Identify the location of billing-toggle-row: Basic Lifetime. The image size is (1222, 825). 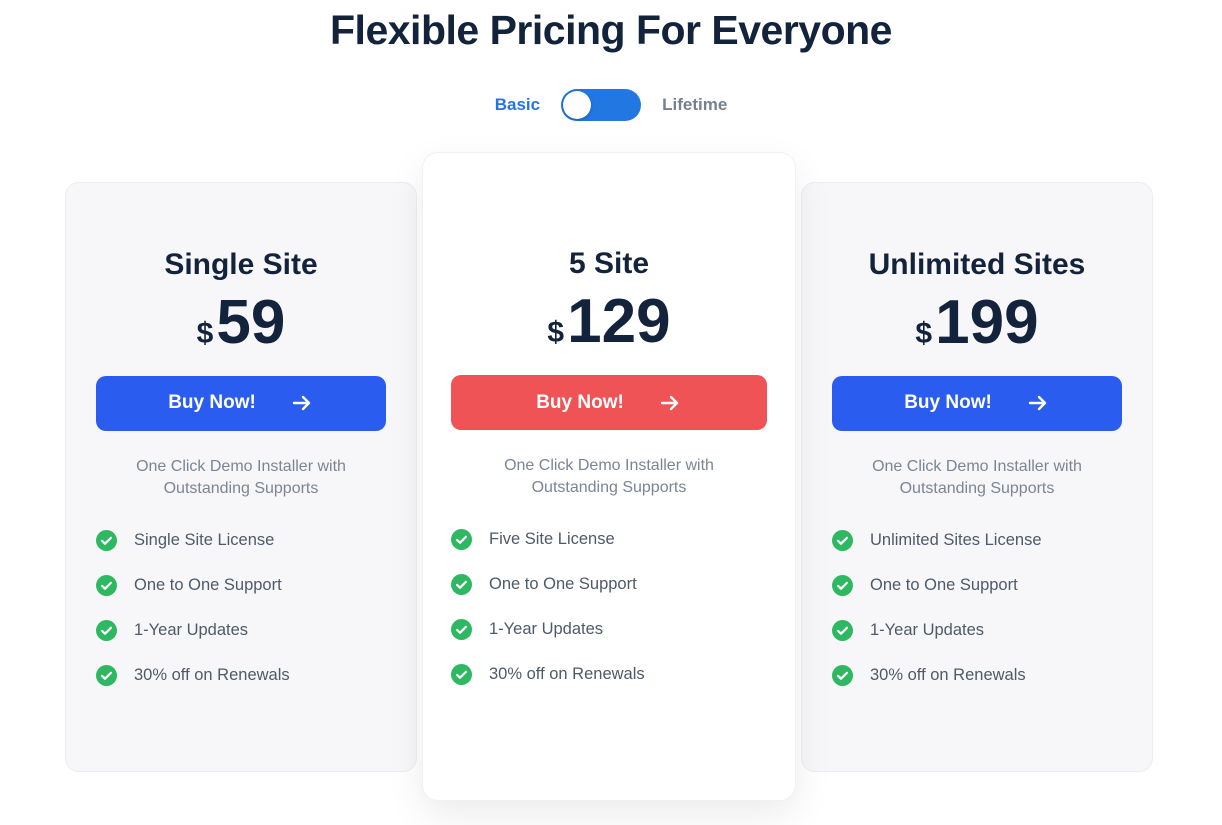
(611, 105).